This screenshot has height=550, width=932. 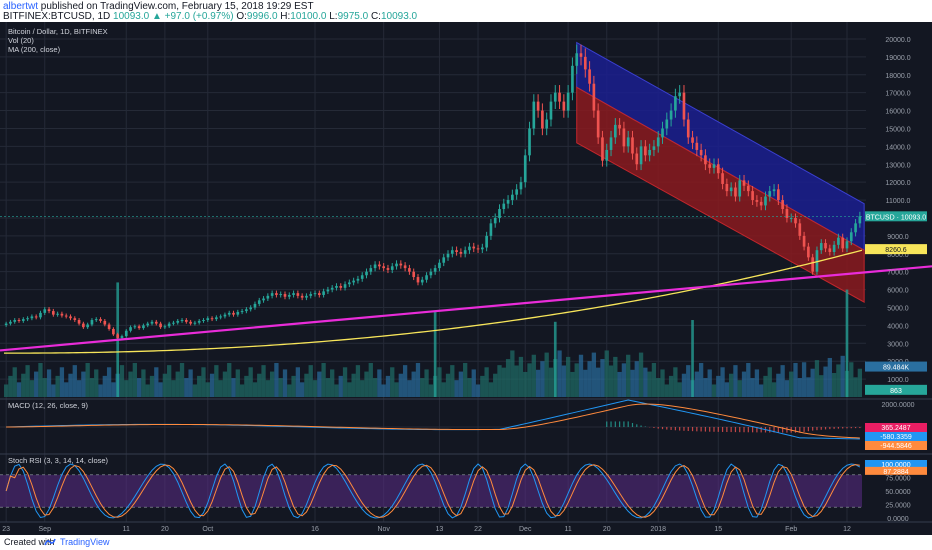 What do you see at coordinates (898, 255) in the screenshot?
I see `price-tick-label: 8000.0` at bounding box center [898, 255].